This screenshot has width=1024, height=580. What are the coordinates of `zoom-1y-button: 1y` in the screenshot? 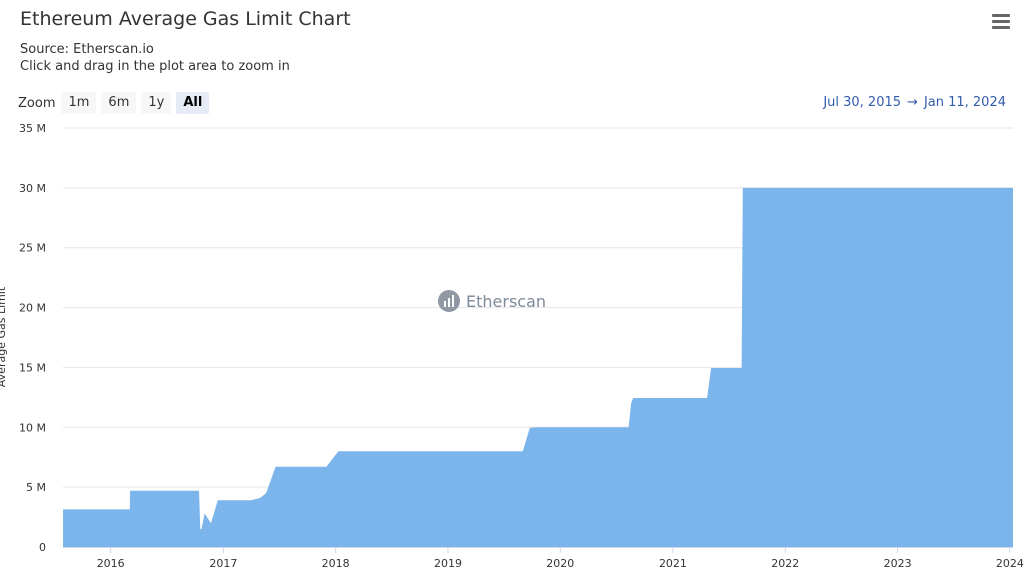 It's located at (156, 103).